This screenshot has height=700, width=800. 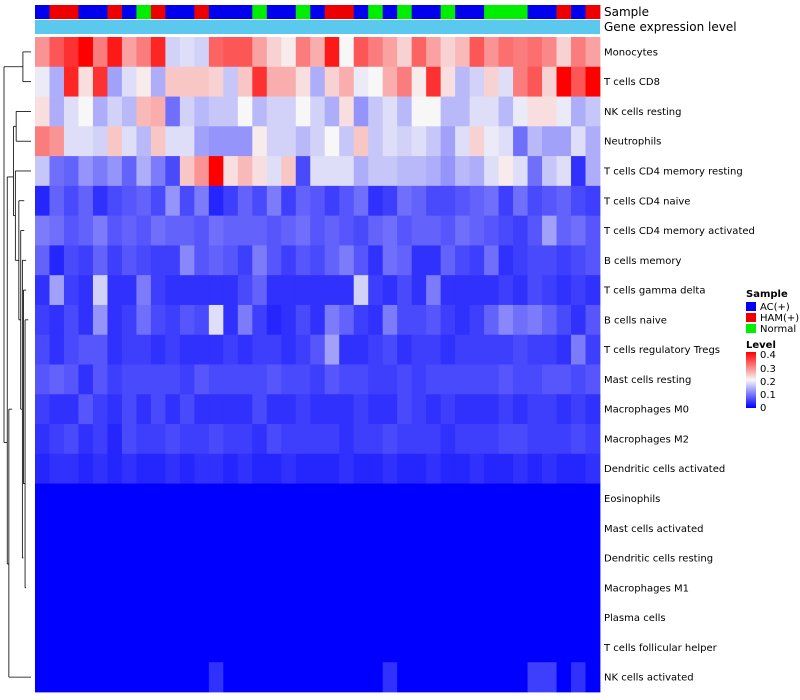 I want to click on level-tick-0: 0, so click(x=763, y=408).